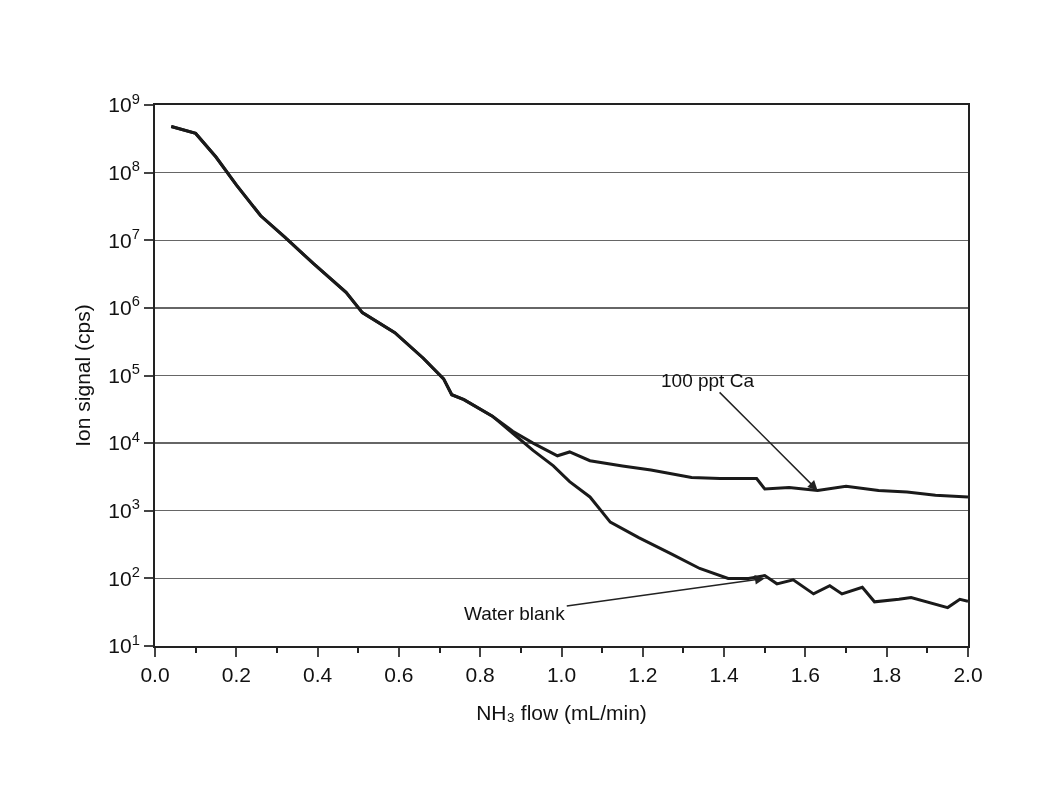 This screenshot has width=1043, height=796. I want to click on x-tick-label: 0.8, so click(480, 675).